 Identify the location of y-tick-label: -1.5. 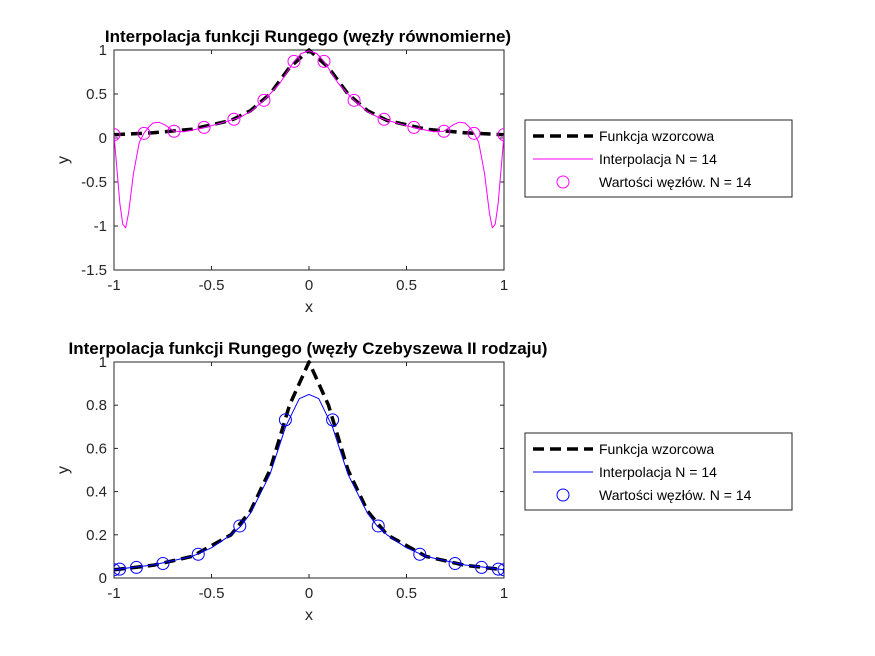
(94, 270).